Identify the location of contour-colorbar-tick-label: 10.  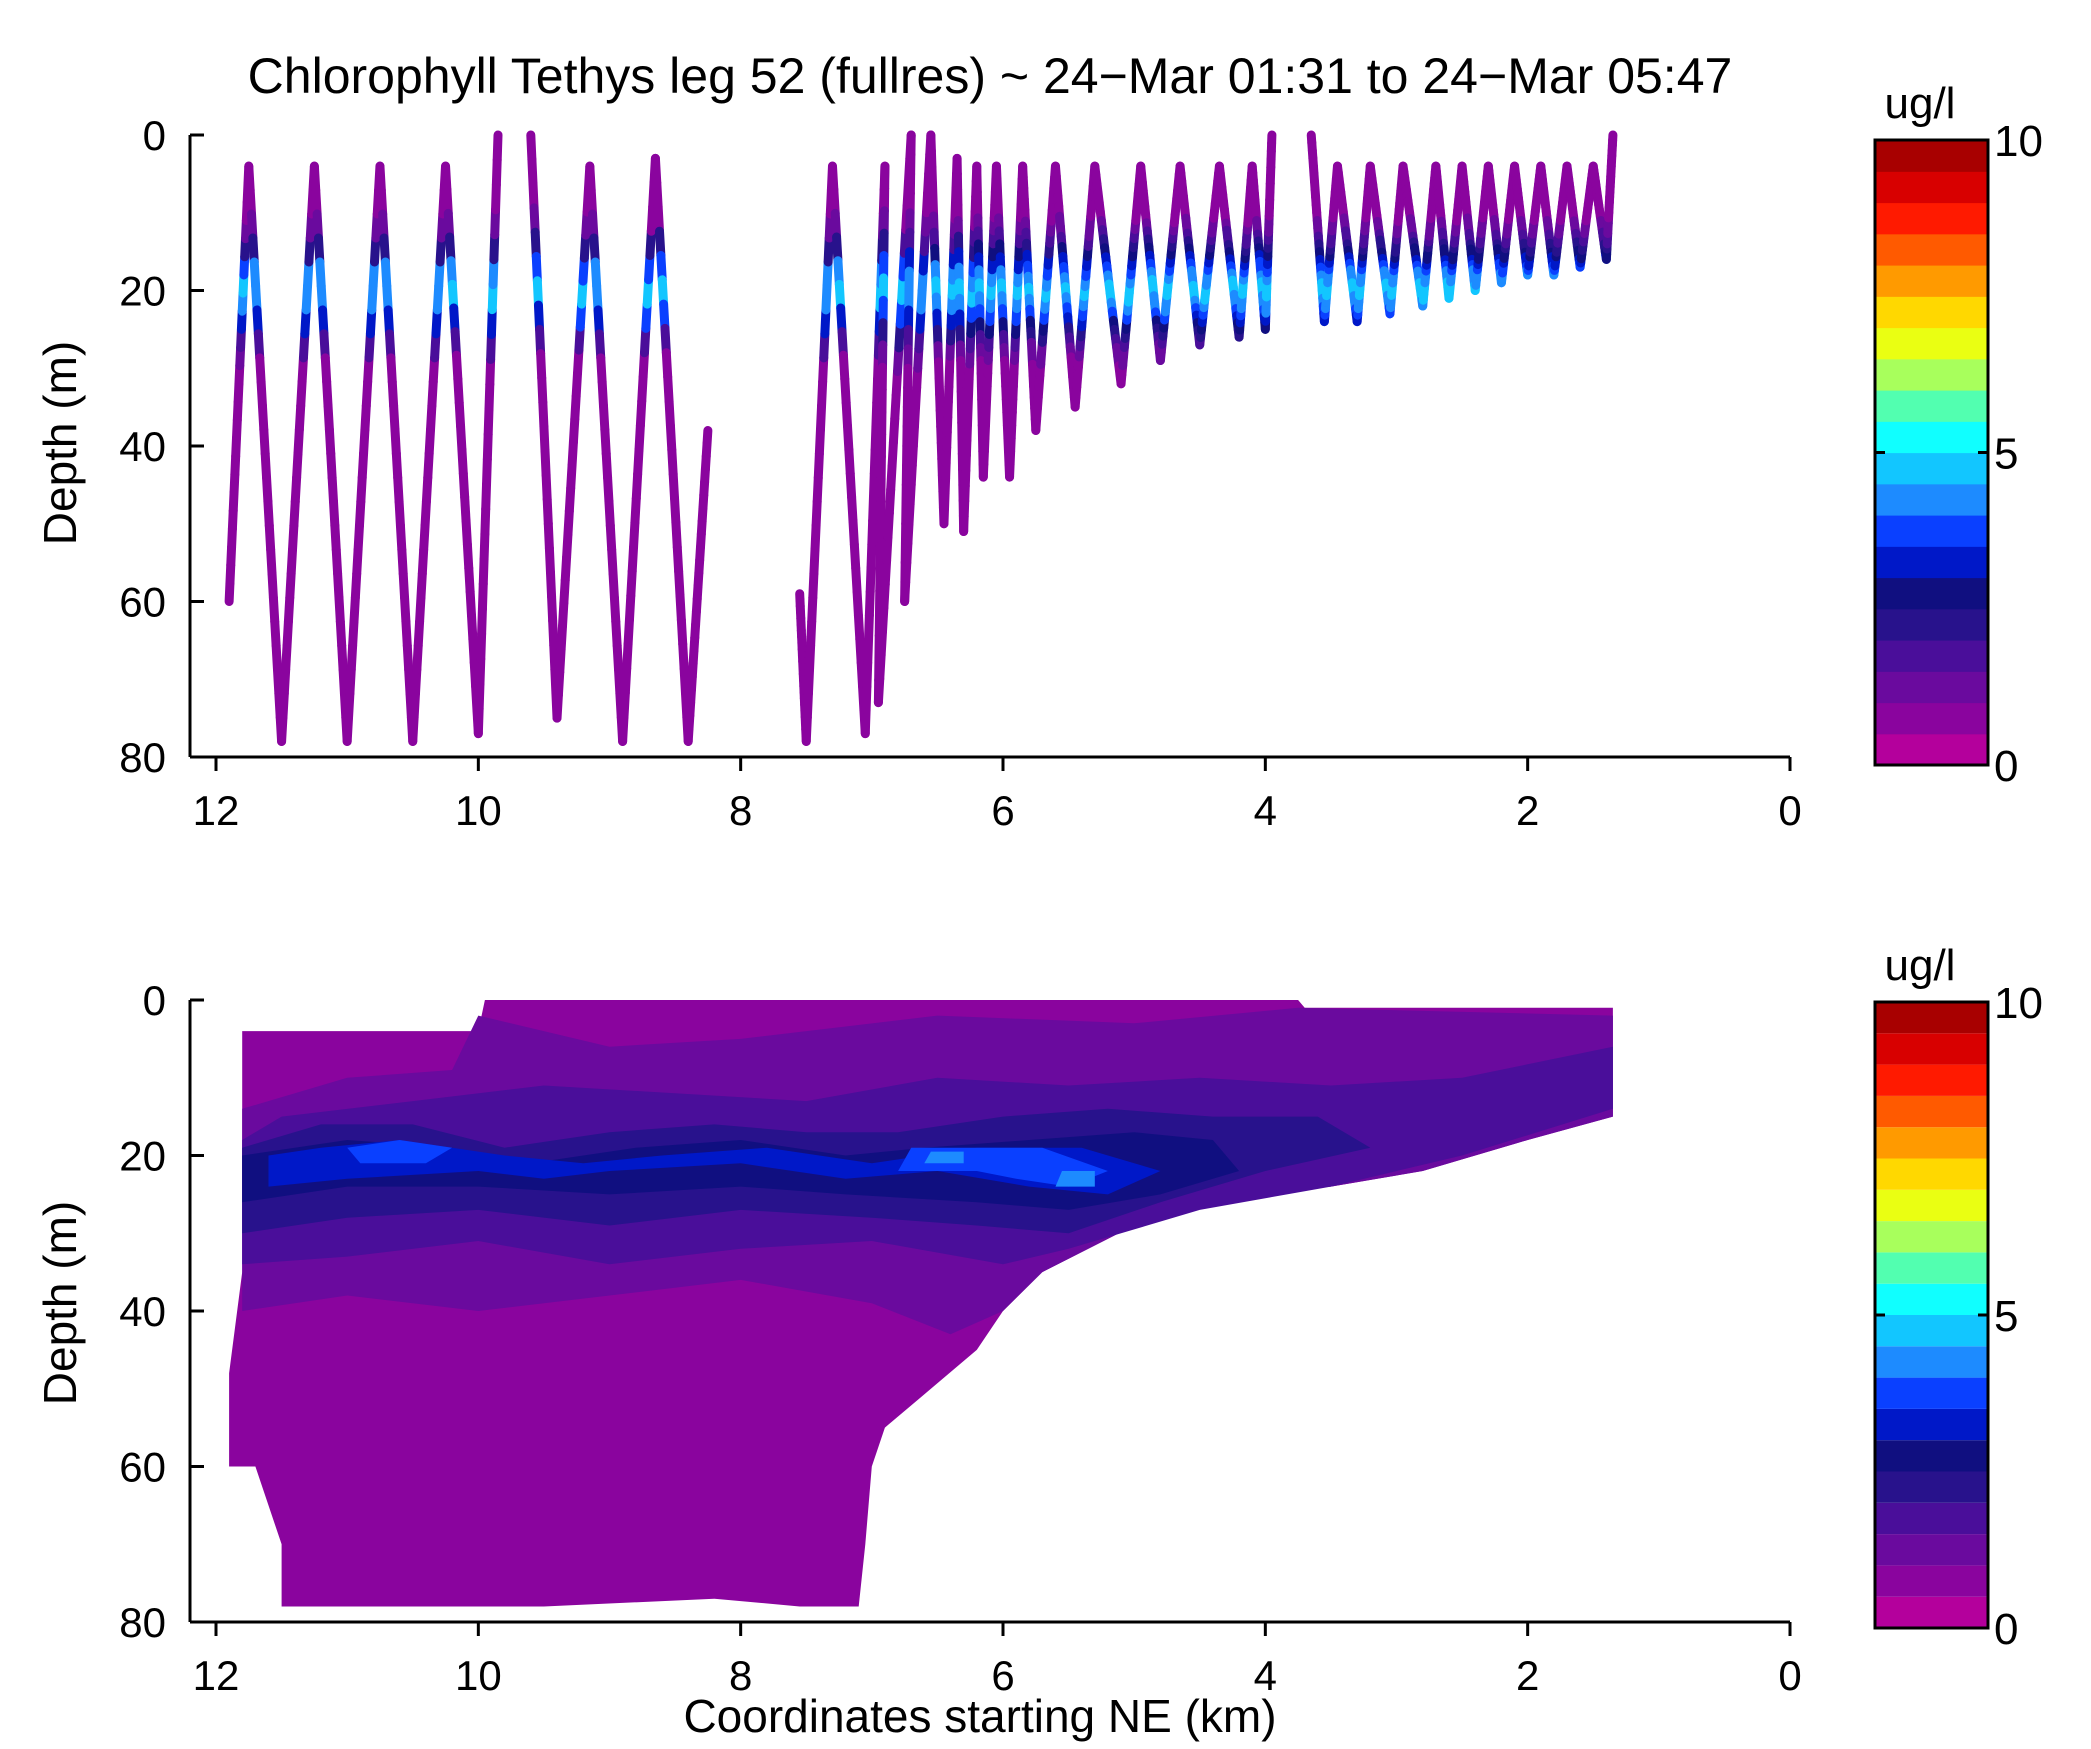
(2018, 1003).